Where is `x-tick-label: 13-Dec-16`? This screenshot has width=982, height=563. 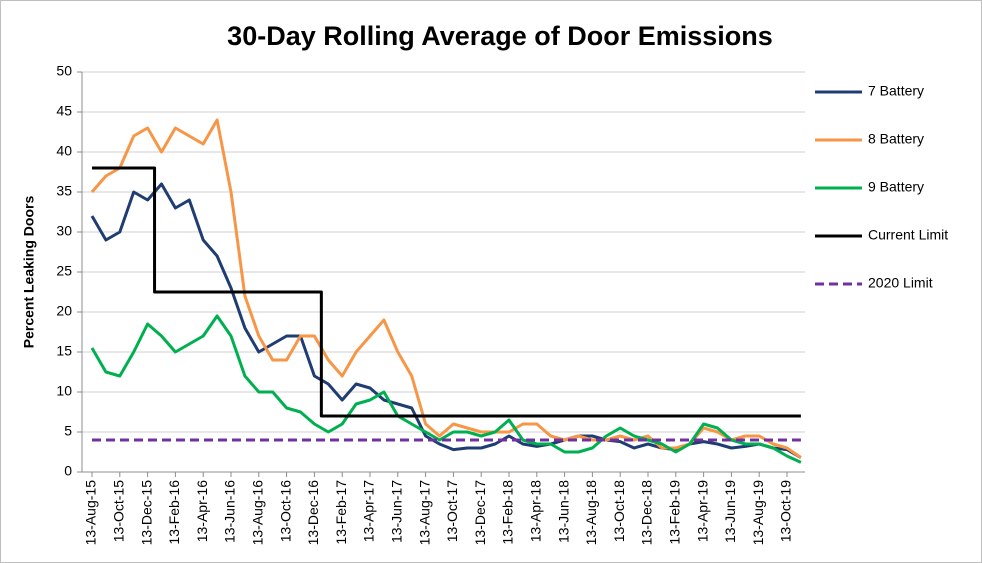 x-tick-label: 13-Dec-16 is located at coordinates (313, 513).